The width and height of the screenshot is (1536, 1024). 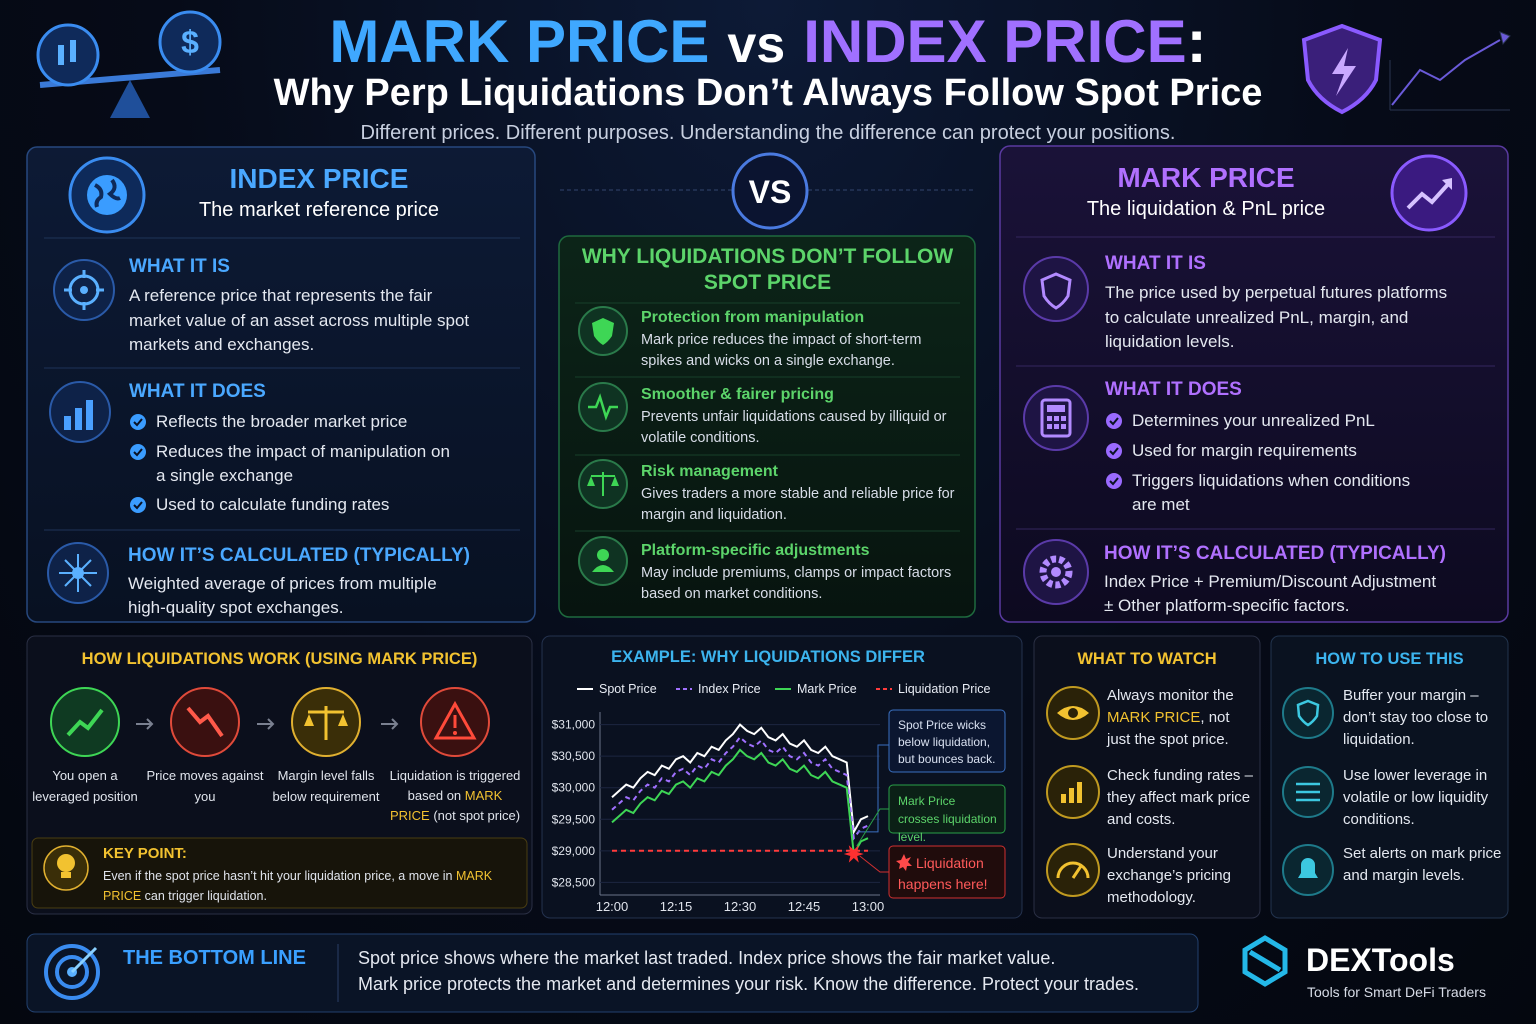 What do you see at coordinates (574, 851) in the screenshot?
I see `y-tick-label: $29,000` at bounding box center [574, 851].